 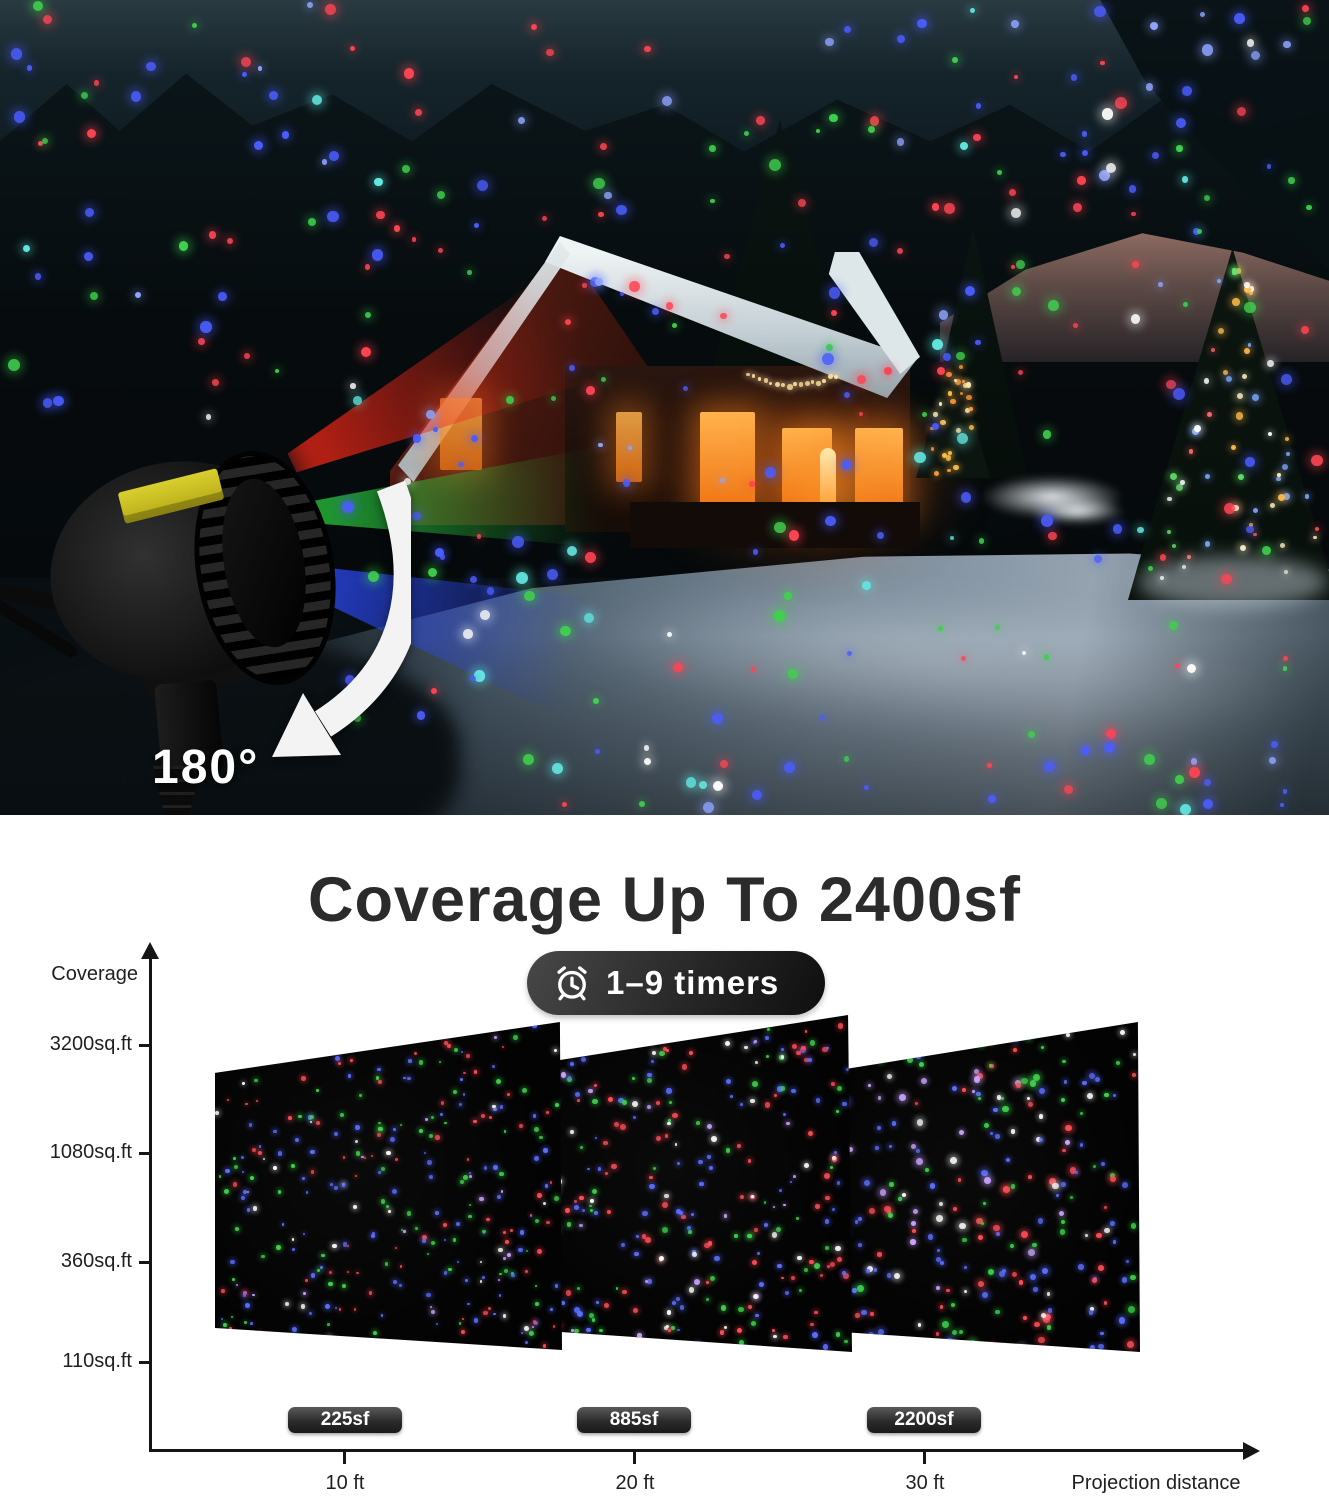 I want to click on coverage-badge: 2200sf, so click(x=924, y=1420).